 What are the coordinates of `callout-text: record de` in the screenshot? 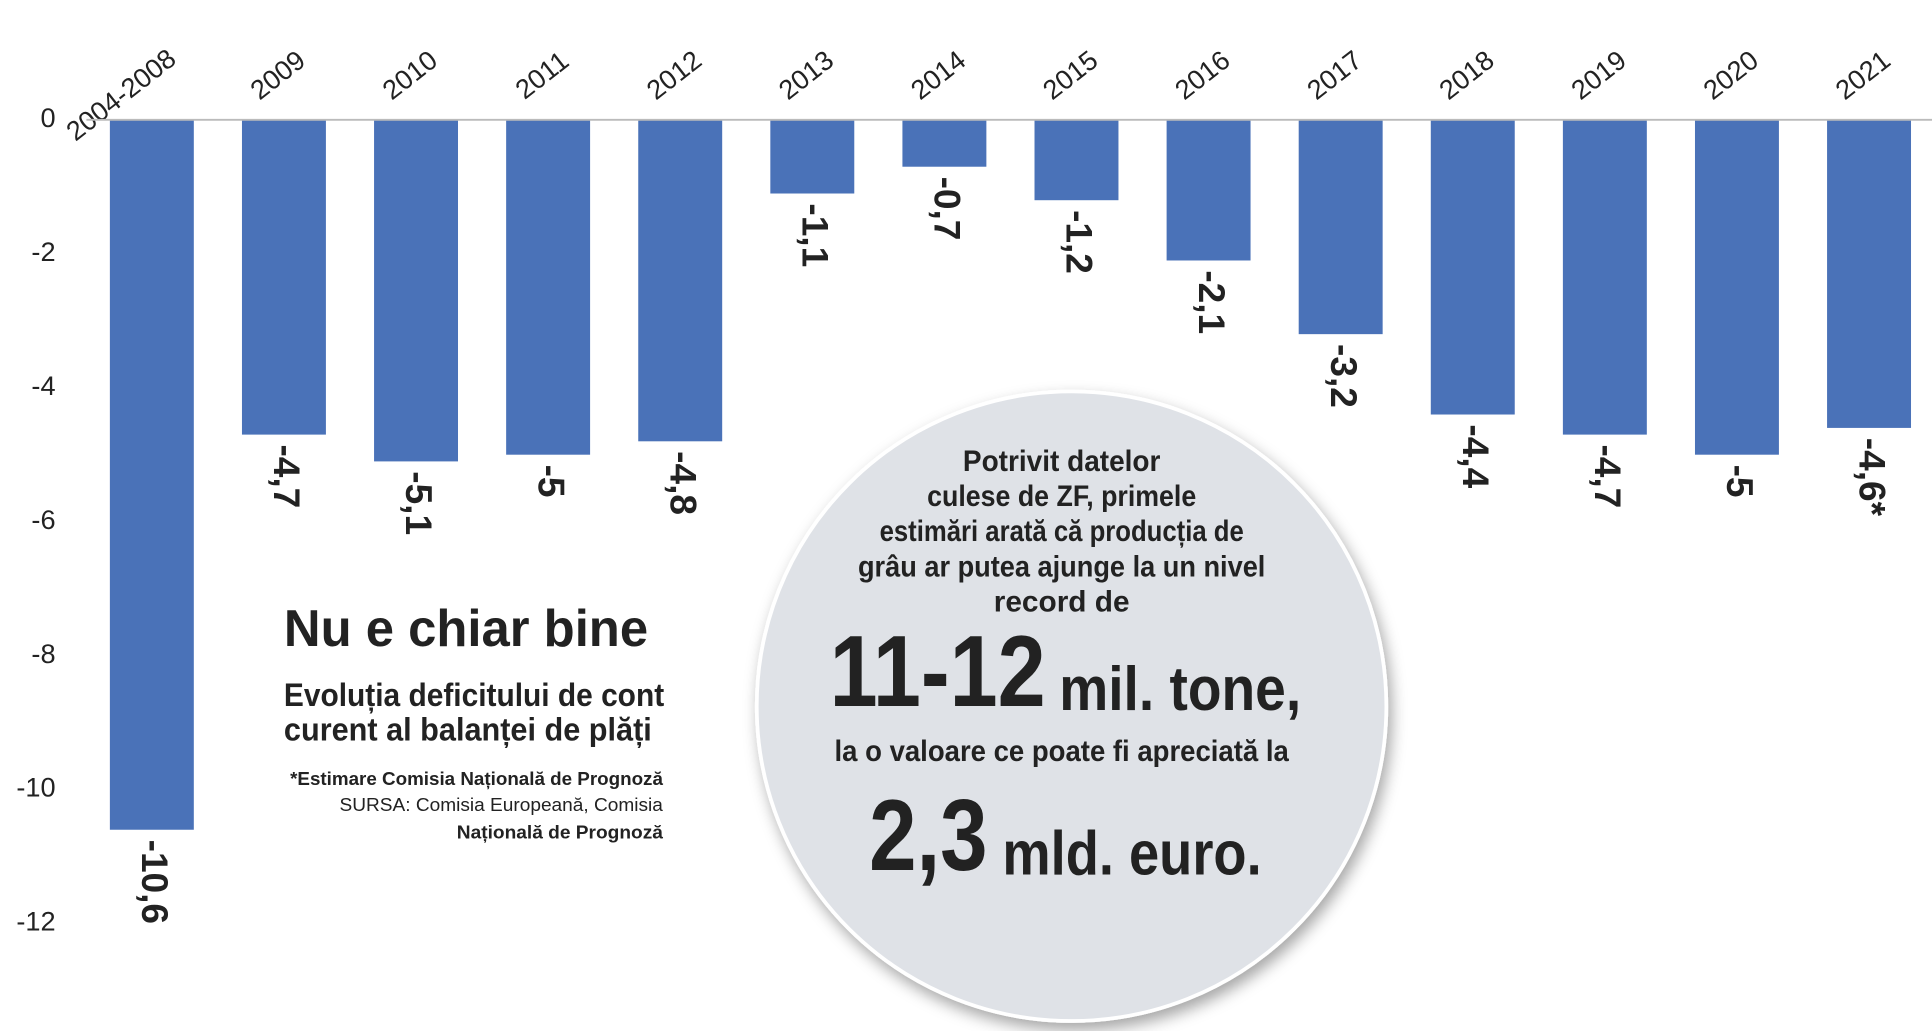 It's located at (1062, 602).